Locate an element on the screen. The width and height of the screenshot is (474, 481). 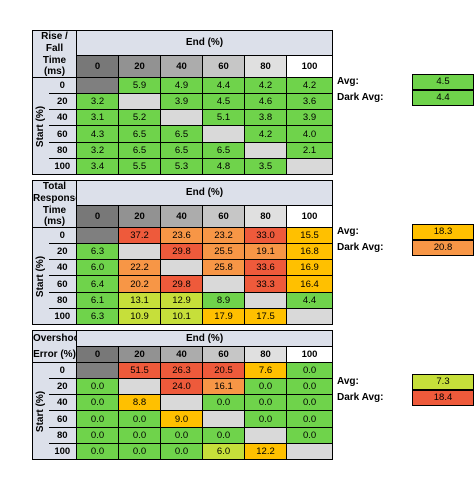
table-row: 80 3.2 6.5 6.5 6.5 2.1 is located at coordinates (183, 150).